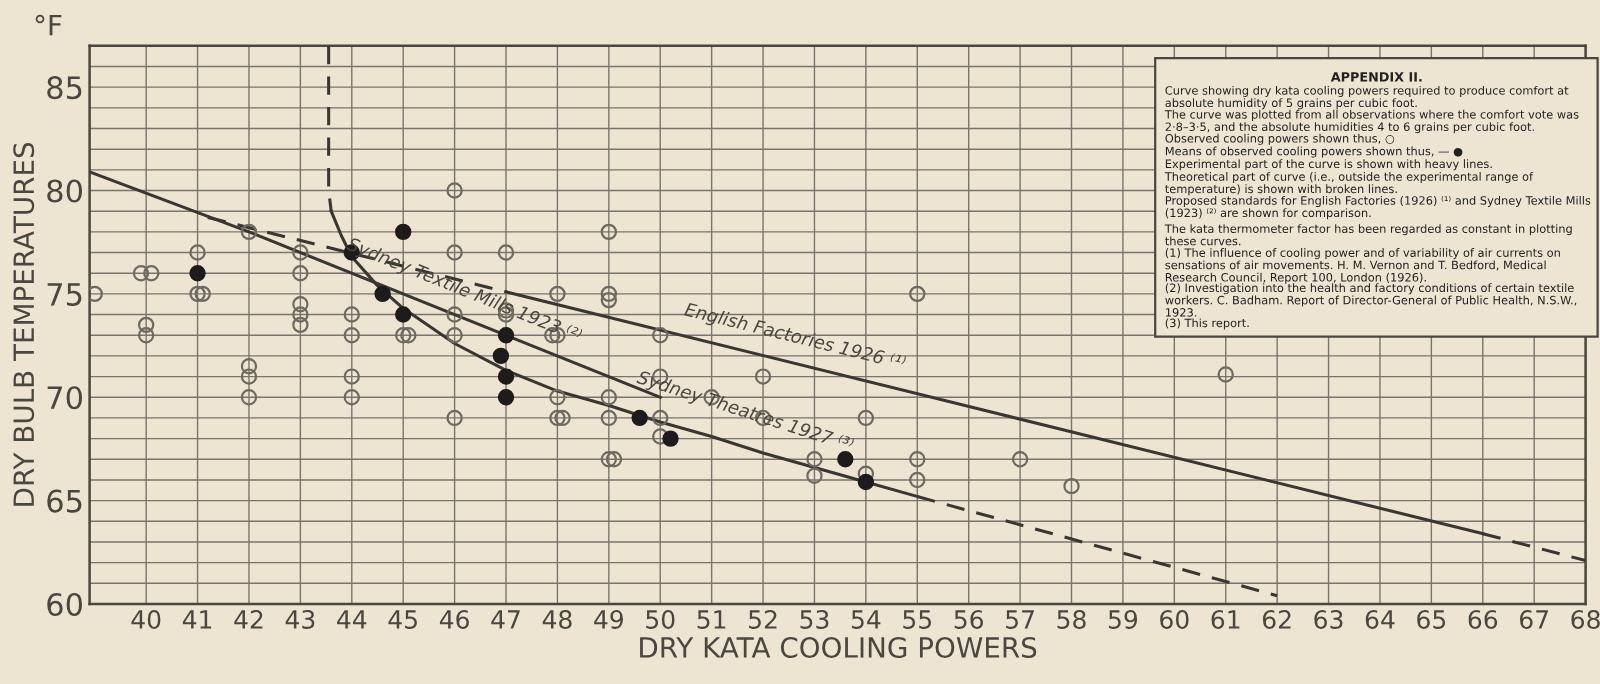  I want to click on x-tick-label: 63, so click(1328, 619).